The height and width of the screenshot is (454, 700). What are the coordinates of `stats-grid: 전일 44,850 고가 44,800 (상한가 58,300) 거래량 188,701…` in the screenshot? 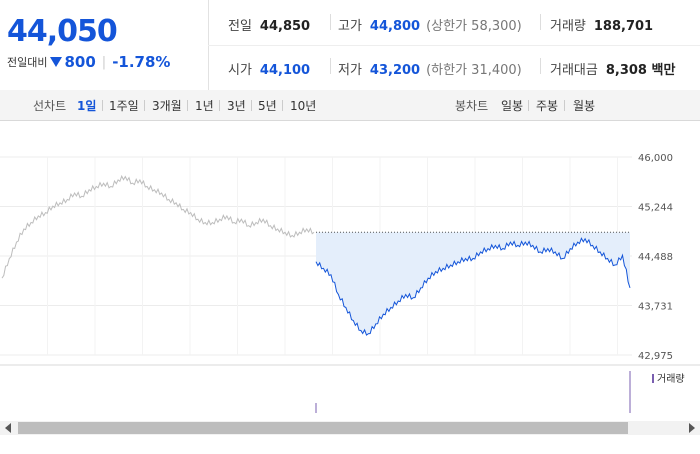 It's located at (454, 45).